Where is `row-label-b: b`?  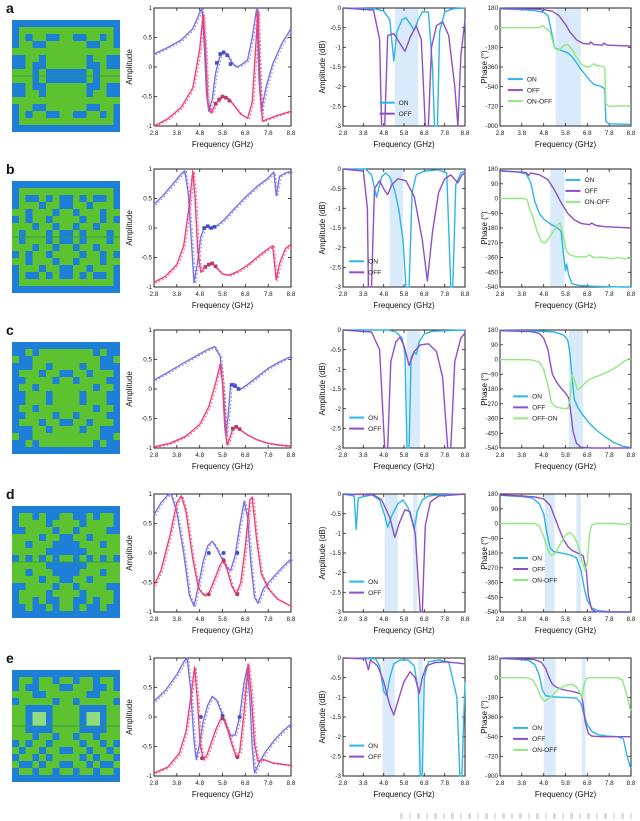
row-label-b: b is located at coordinates (10, 169).